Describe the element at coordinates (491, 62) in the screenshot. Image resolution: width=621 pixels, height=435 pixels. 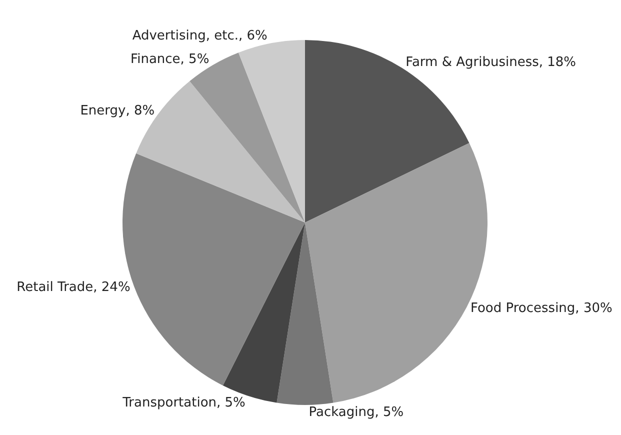
I see `slice-label: Farm & Agribusiness, 18%` at that location.